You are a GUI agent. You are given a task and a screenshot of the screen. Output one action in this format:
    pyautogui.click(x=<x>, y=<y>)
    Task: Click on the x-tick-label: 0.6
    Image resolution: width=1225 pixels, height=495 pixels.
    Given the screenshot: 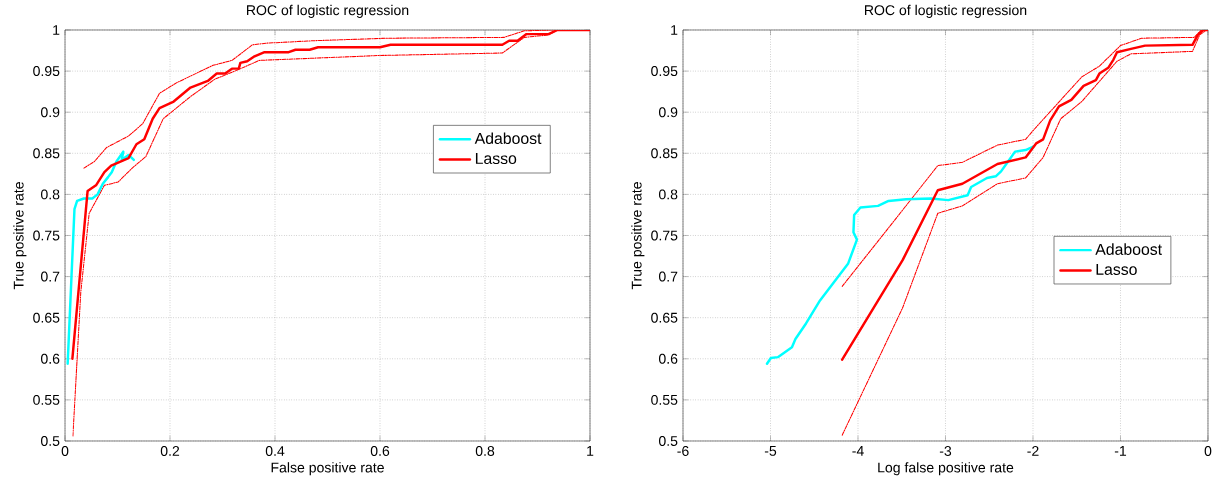 What is the action you would take?
    pyautogui.click(x=380, y=451)
    